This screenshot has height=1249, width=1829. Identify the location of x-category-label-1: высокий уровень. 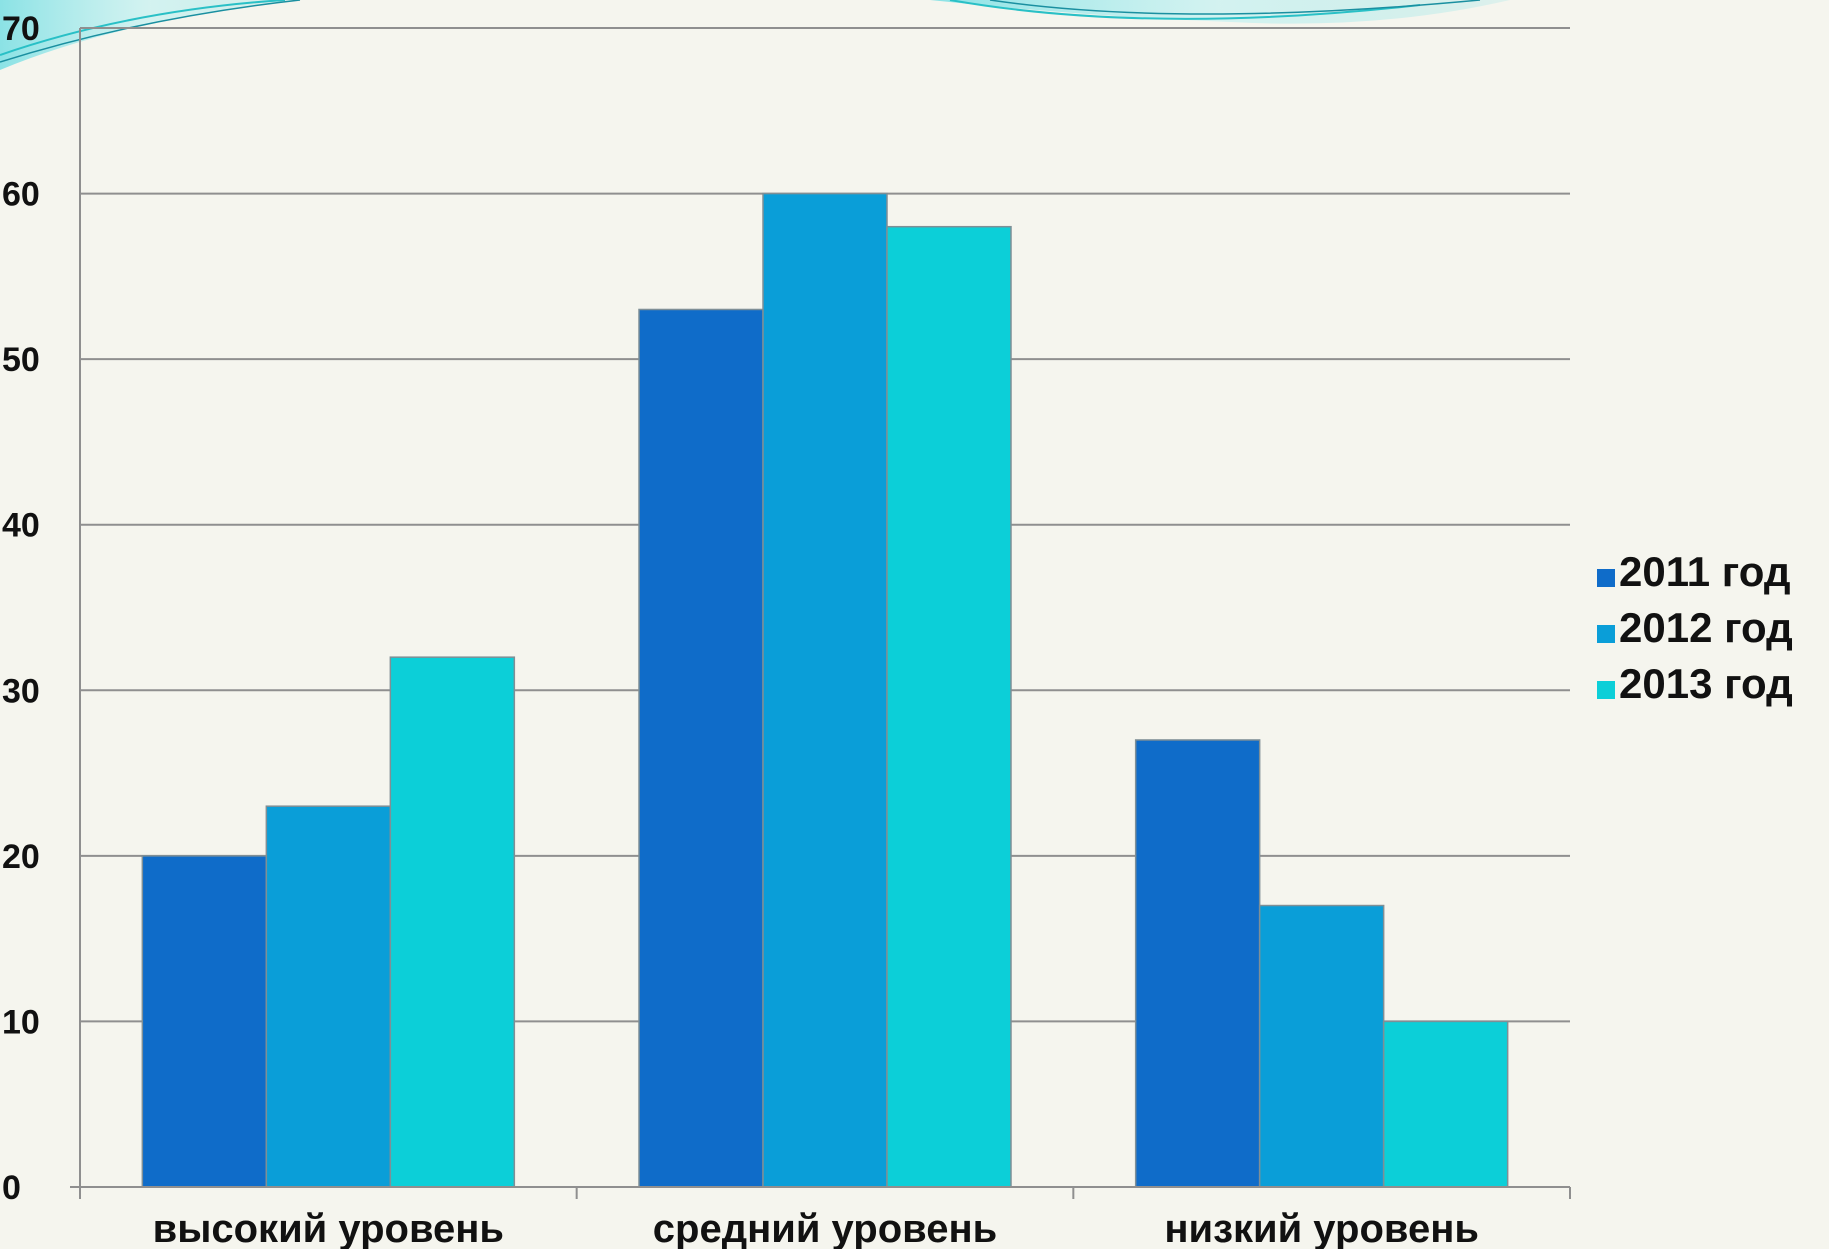
(328, 1228).